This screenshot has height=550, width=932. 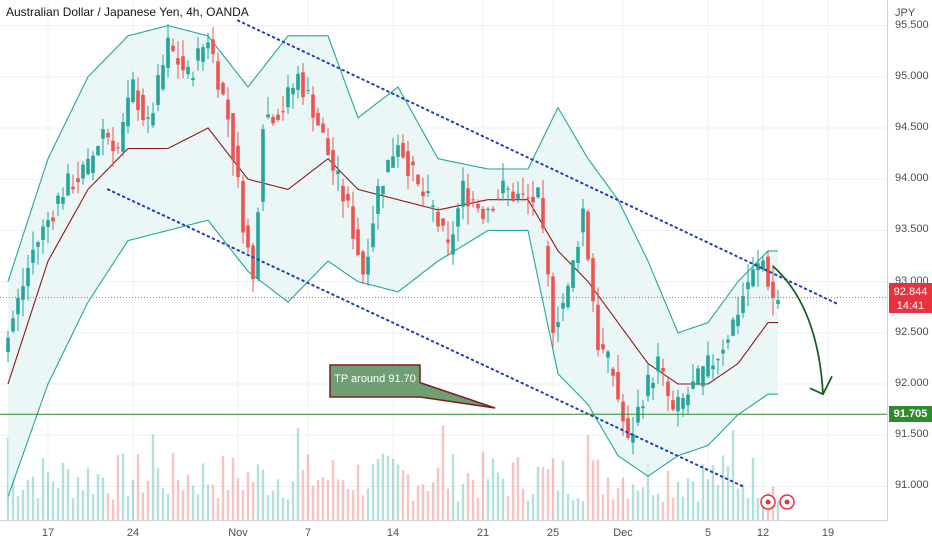 What do you see at coordinates (763, 533) in the screenshot?
I see `time-tick-label: 12` at bounding box center [763, 533].